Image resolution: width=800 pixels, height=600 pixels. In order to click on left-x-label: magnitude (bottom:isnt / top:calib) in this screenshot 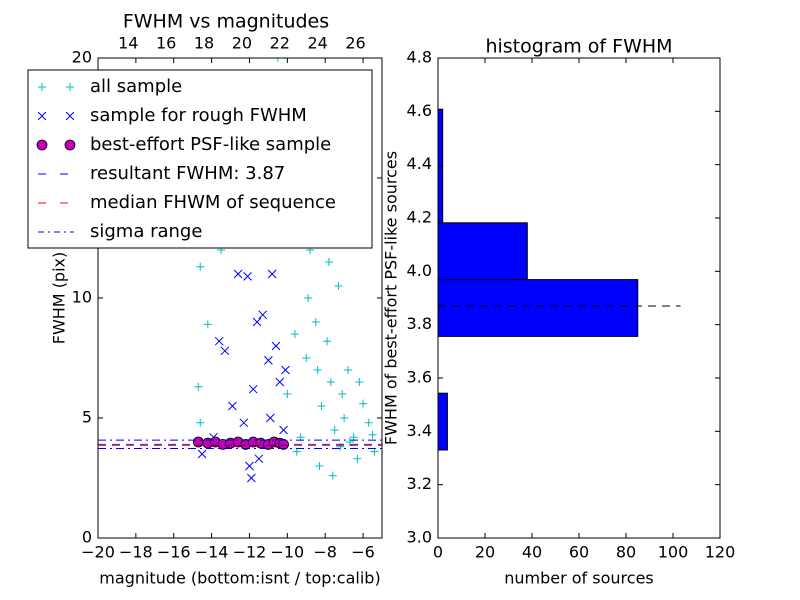, I will do `click(239, 578)`.